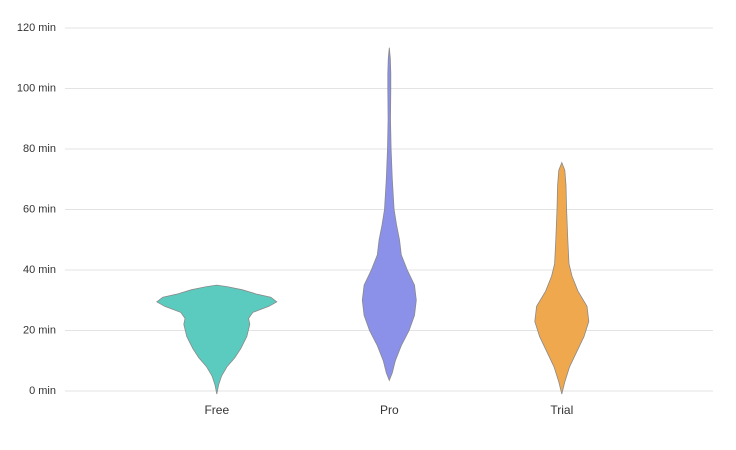 This screenshot has width=736, height=450. I want to click on y-tick-label: 60 min, so click(39, 209).